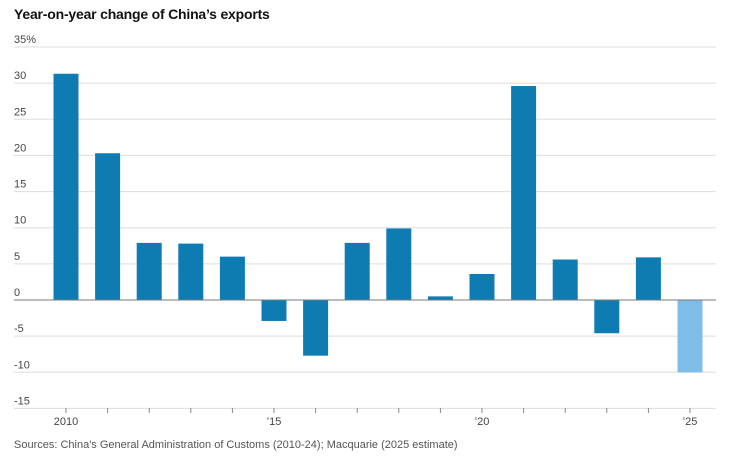 The height and width of the screenshot is (459, 731). Describe the element at coordinates (20, 221) in the screenshot. I see `y-tick-label: 10` at that location.